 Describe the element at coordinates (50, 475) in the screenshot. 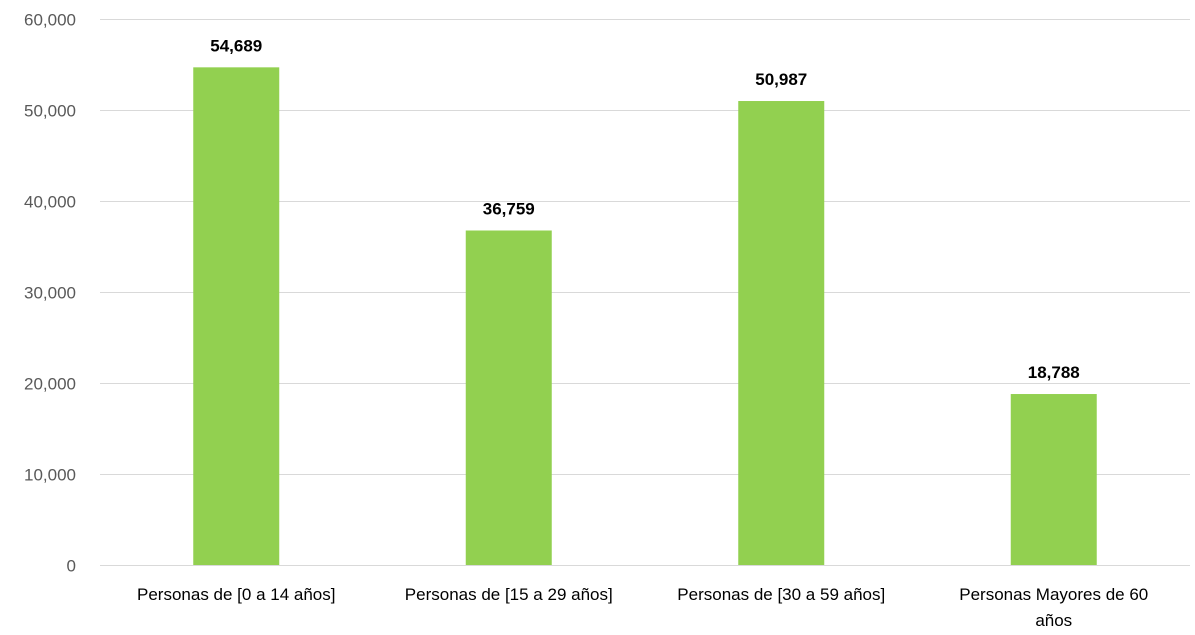

I see `y-tick-label: 10,000` at that location.